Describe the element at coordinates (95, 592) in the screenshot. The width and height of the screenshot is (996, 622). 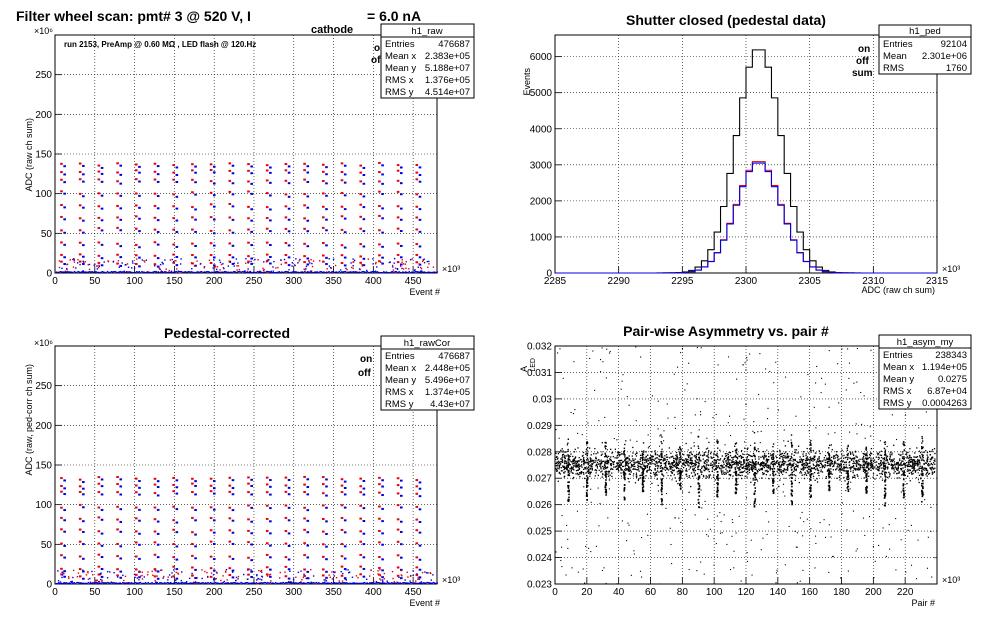
I see `x-tick-label: 50` at that location.